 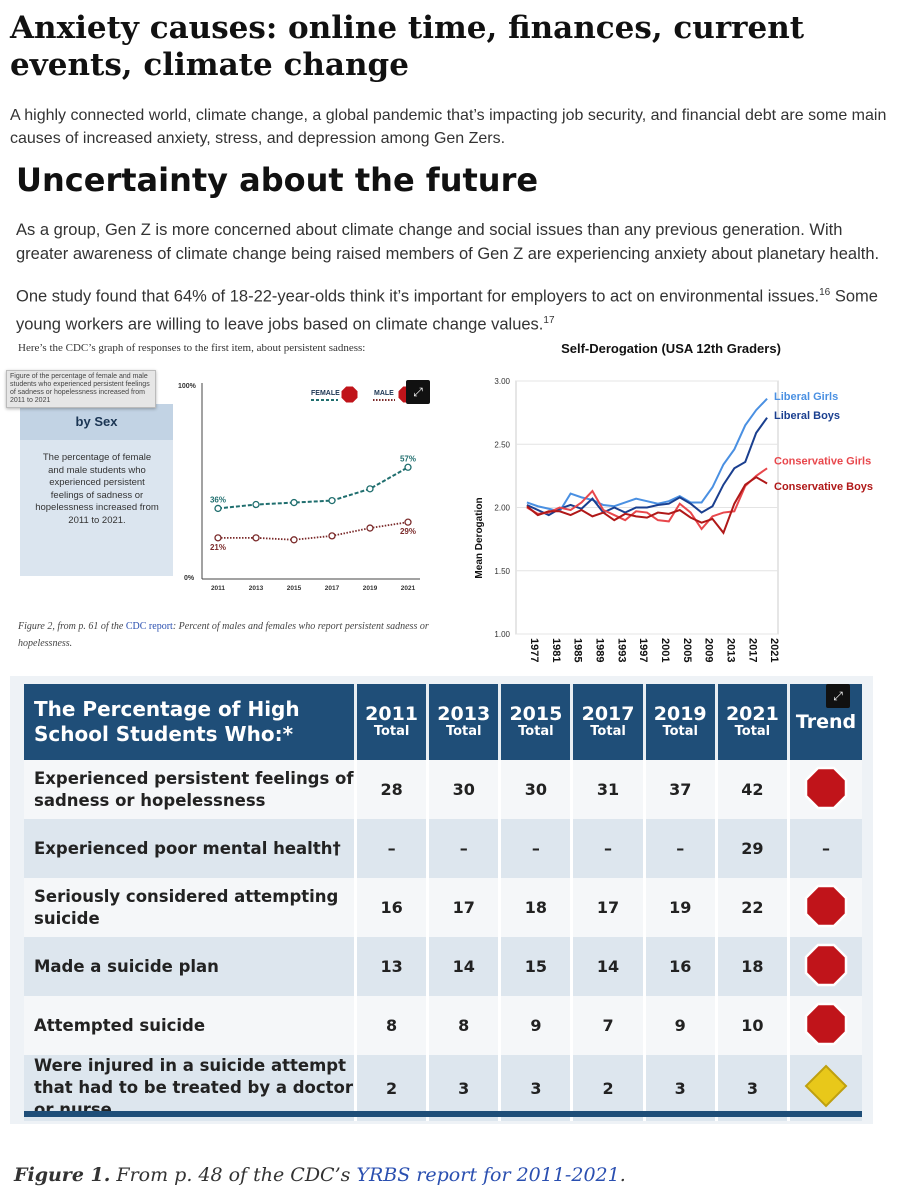 I want to click on series-label: Liberal Boys, so click(x=807, y=416).